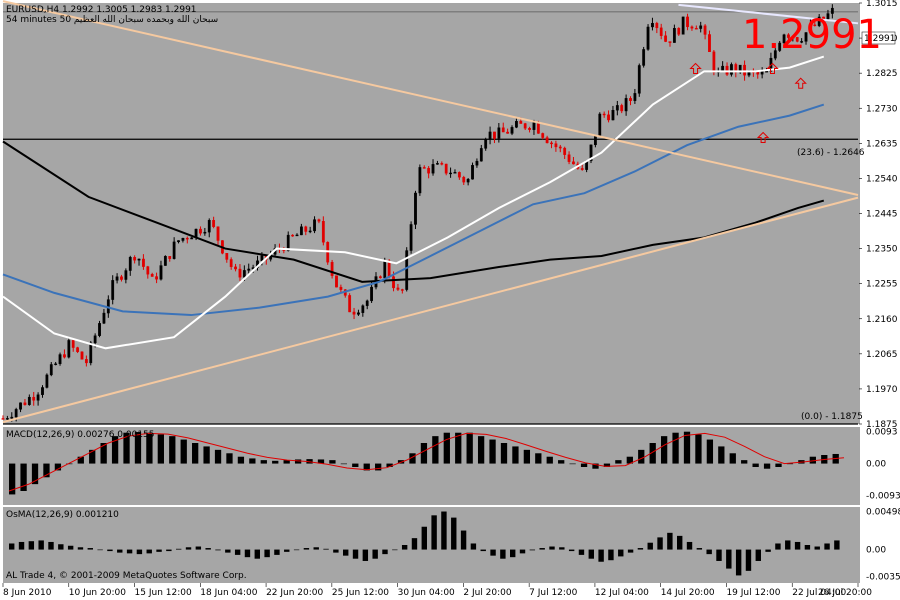  What do you see at coordinates (882, 390) in the screenshot?
I see `price-tick-label: 1.1970` at bounding box center [882, 390].